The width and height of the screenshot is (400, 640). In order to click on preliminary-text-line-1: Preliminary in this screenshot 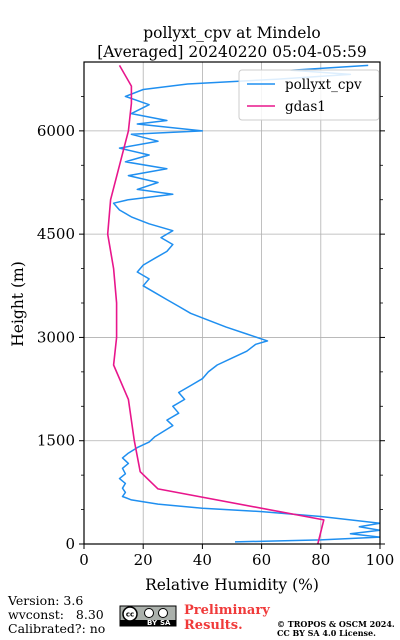, I will do `click(227, 610)`.